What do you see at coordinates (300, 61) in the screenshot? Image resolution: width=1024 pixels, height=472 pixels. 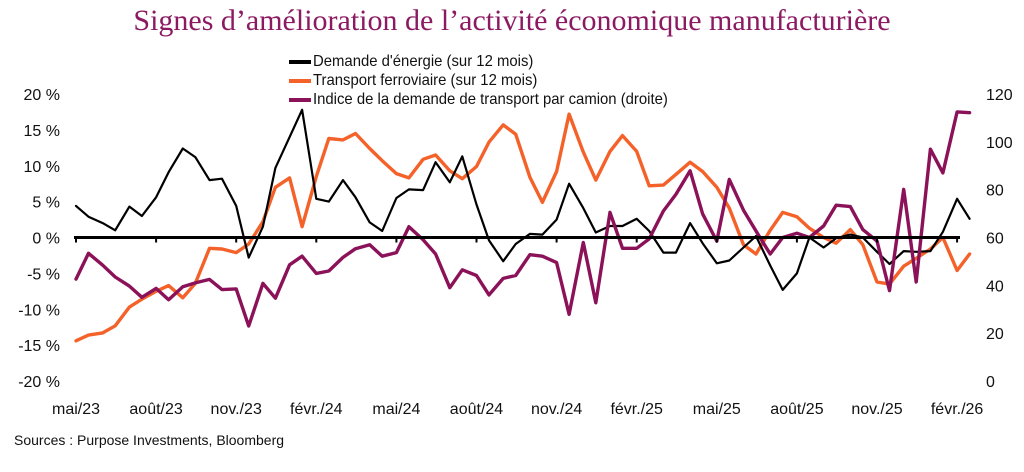 I see `legend-swatch-energy` at bounding box center [300, 61].